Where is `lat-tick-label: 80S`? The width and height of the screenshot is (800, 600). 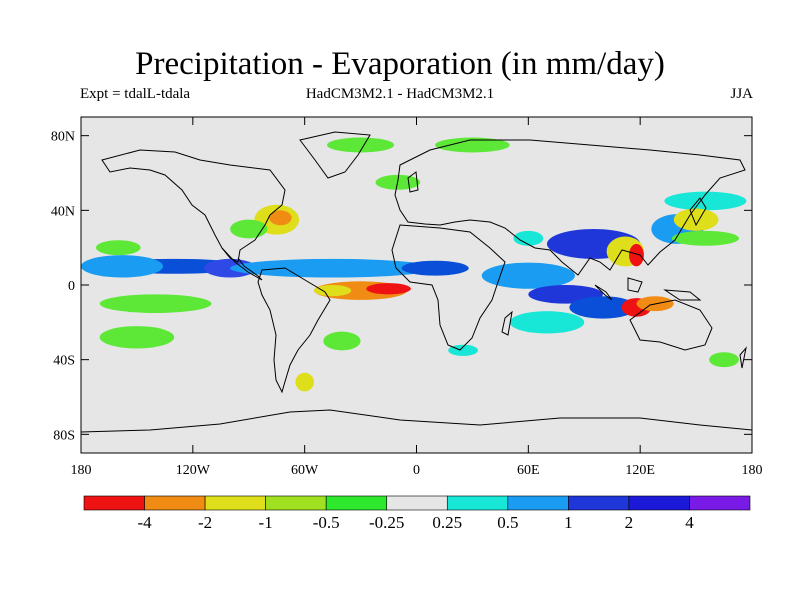 lat-tick-label: 80S is located at coordinates (64, 435).